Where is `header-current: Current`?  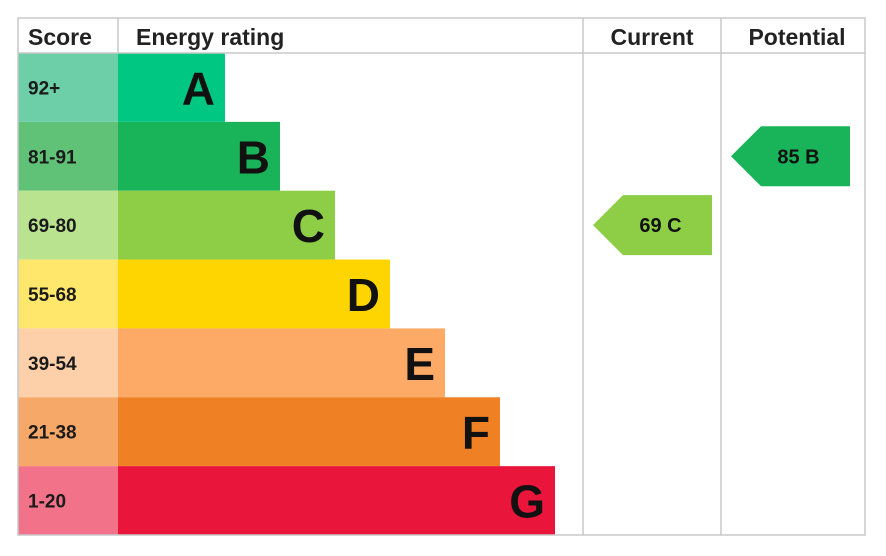 header-current: Current is located at coordinates (651, 37).